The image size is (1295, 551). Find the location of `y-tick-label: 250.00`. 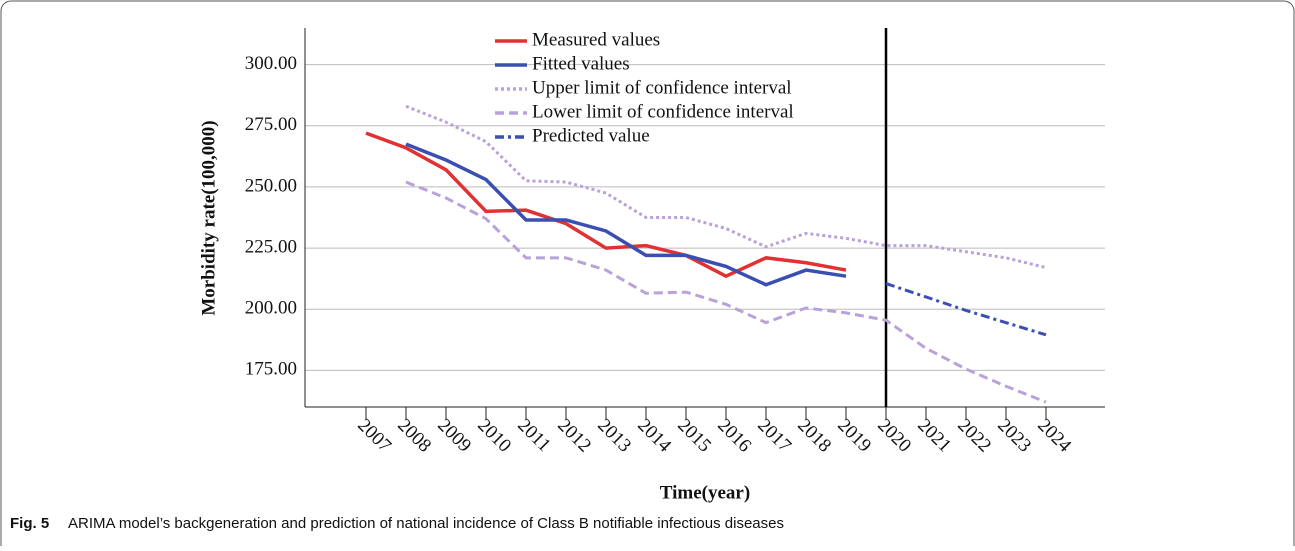

y-tick-label: 250.00 is located at coordinates (271, 185).